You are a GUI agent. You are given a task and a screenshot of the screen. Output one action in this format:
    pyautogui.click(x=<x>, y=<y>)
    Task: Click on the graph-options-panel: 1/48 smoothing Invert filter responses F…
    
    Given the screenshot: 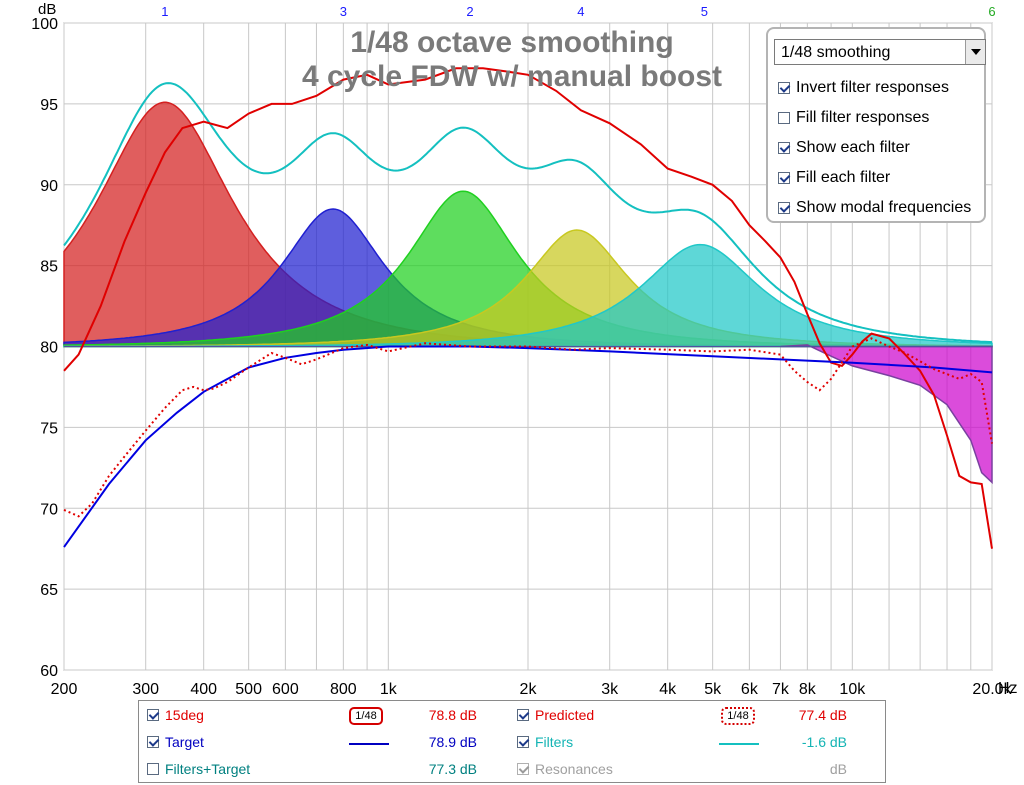 What is the action you would take?
    pyautogui.click(x=876, y=125)
    